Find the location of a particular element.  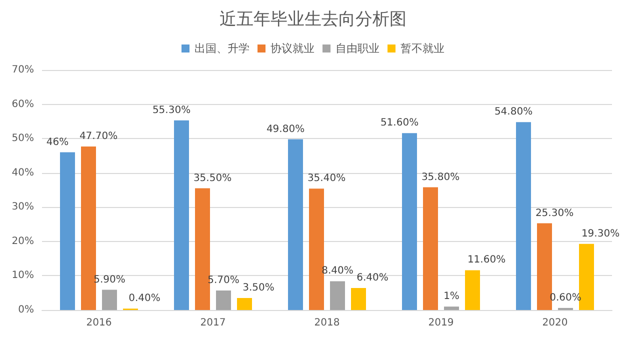

data-label: 54.80% is located at coordinates (513, 112).